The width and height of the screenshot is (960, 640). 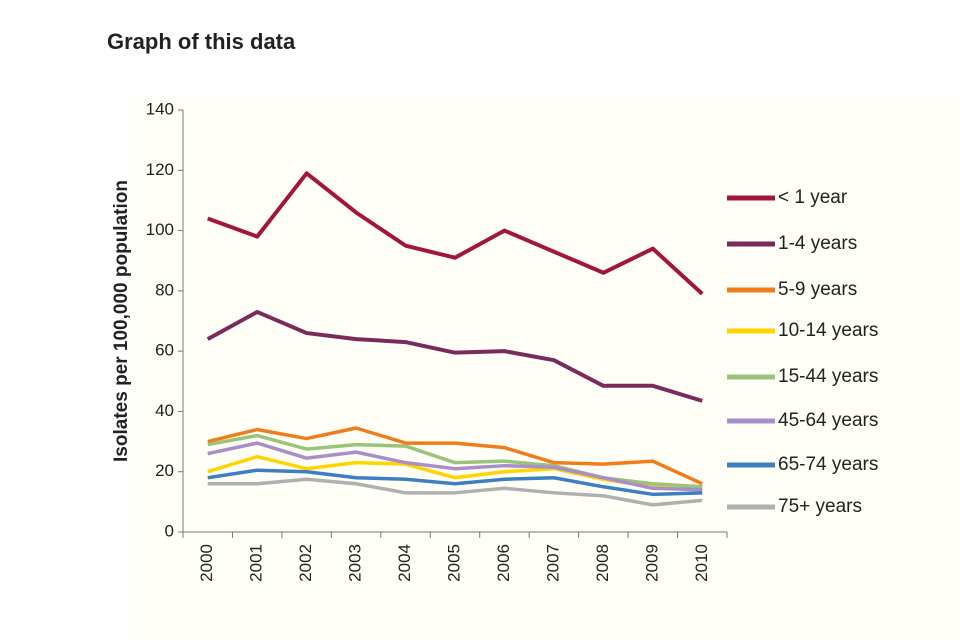 What do you see at coordinates (820, 506) in the screenshot?
I see `legend-label: 75+ years` at bounding box center [820, 506].